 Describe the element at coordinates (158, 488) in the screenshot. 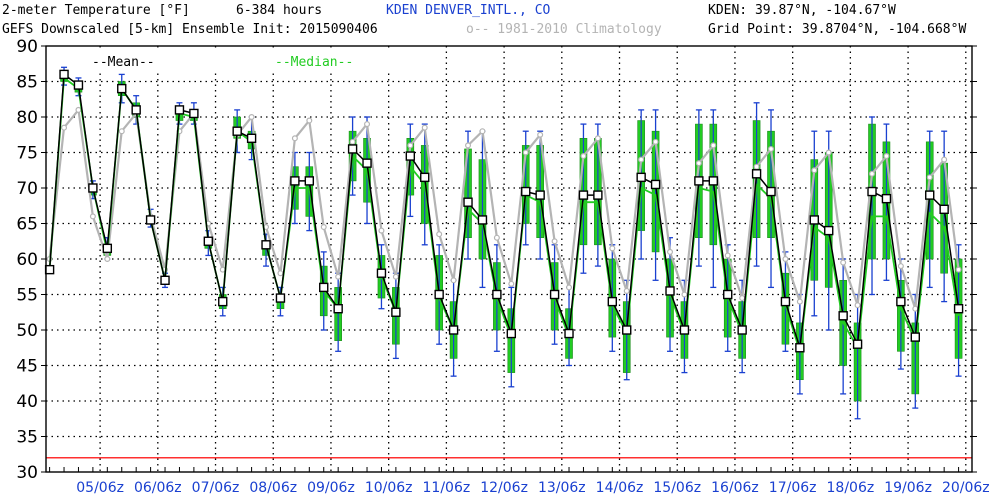

I see `x-tick-label: 06/06z` at that location.